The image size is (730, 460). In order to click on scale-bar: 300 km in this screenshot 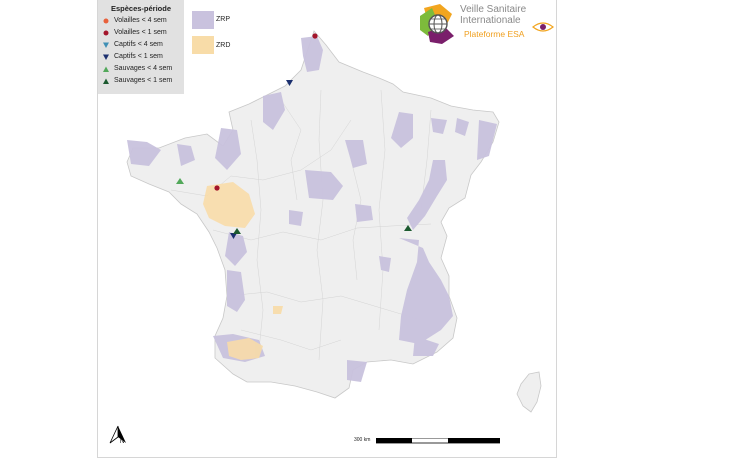, I will do `click(429, 442)`.